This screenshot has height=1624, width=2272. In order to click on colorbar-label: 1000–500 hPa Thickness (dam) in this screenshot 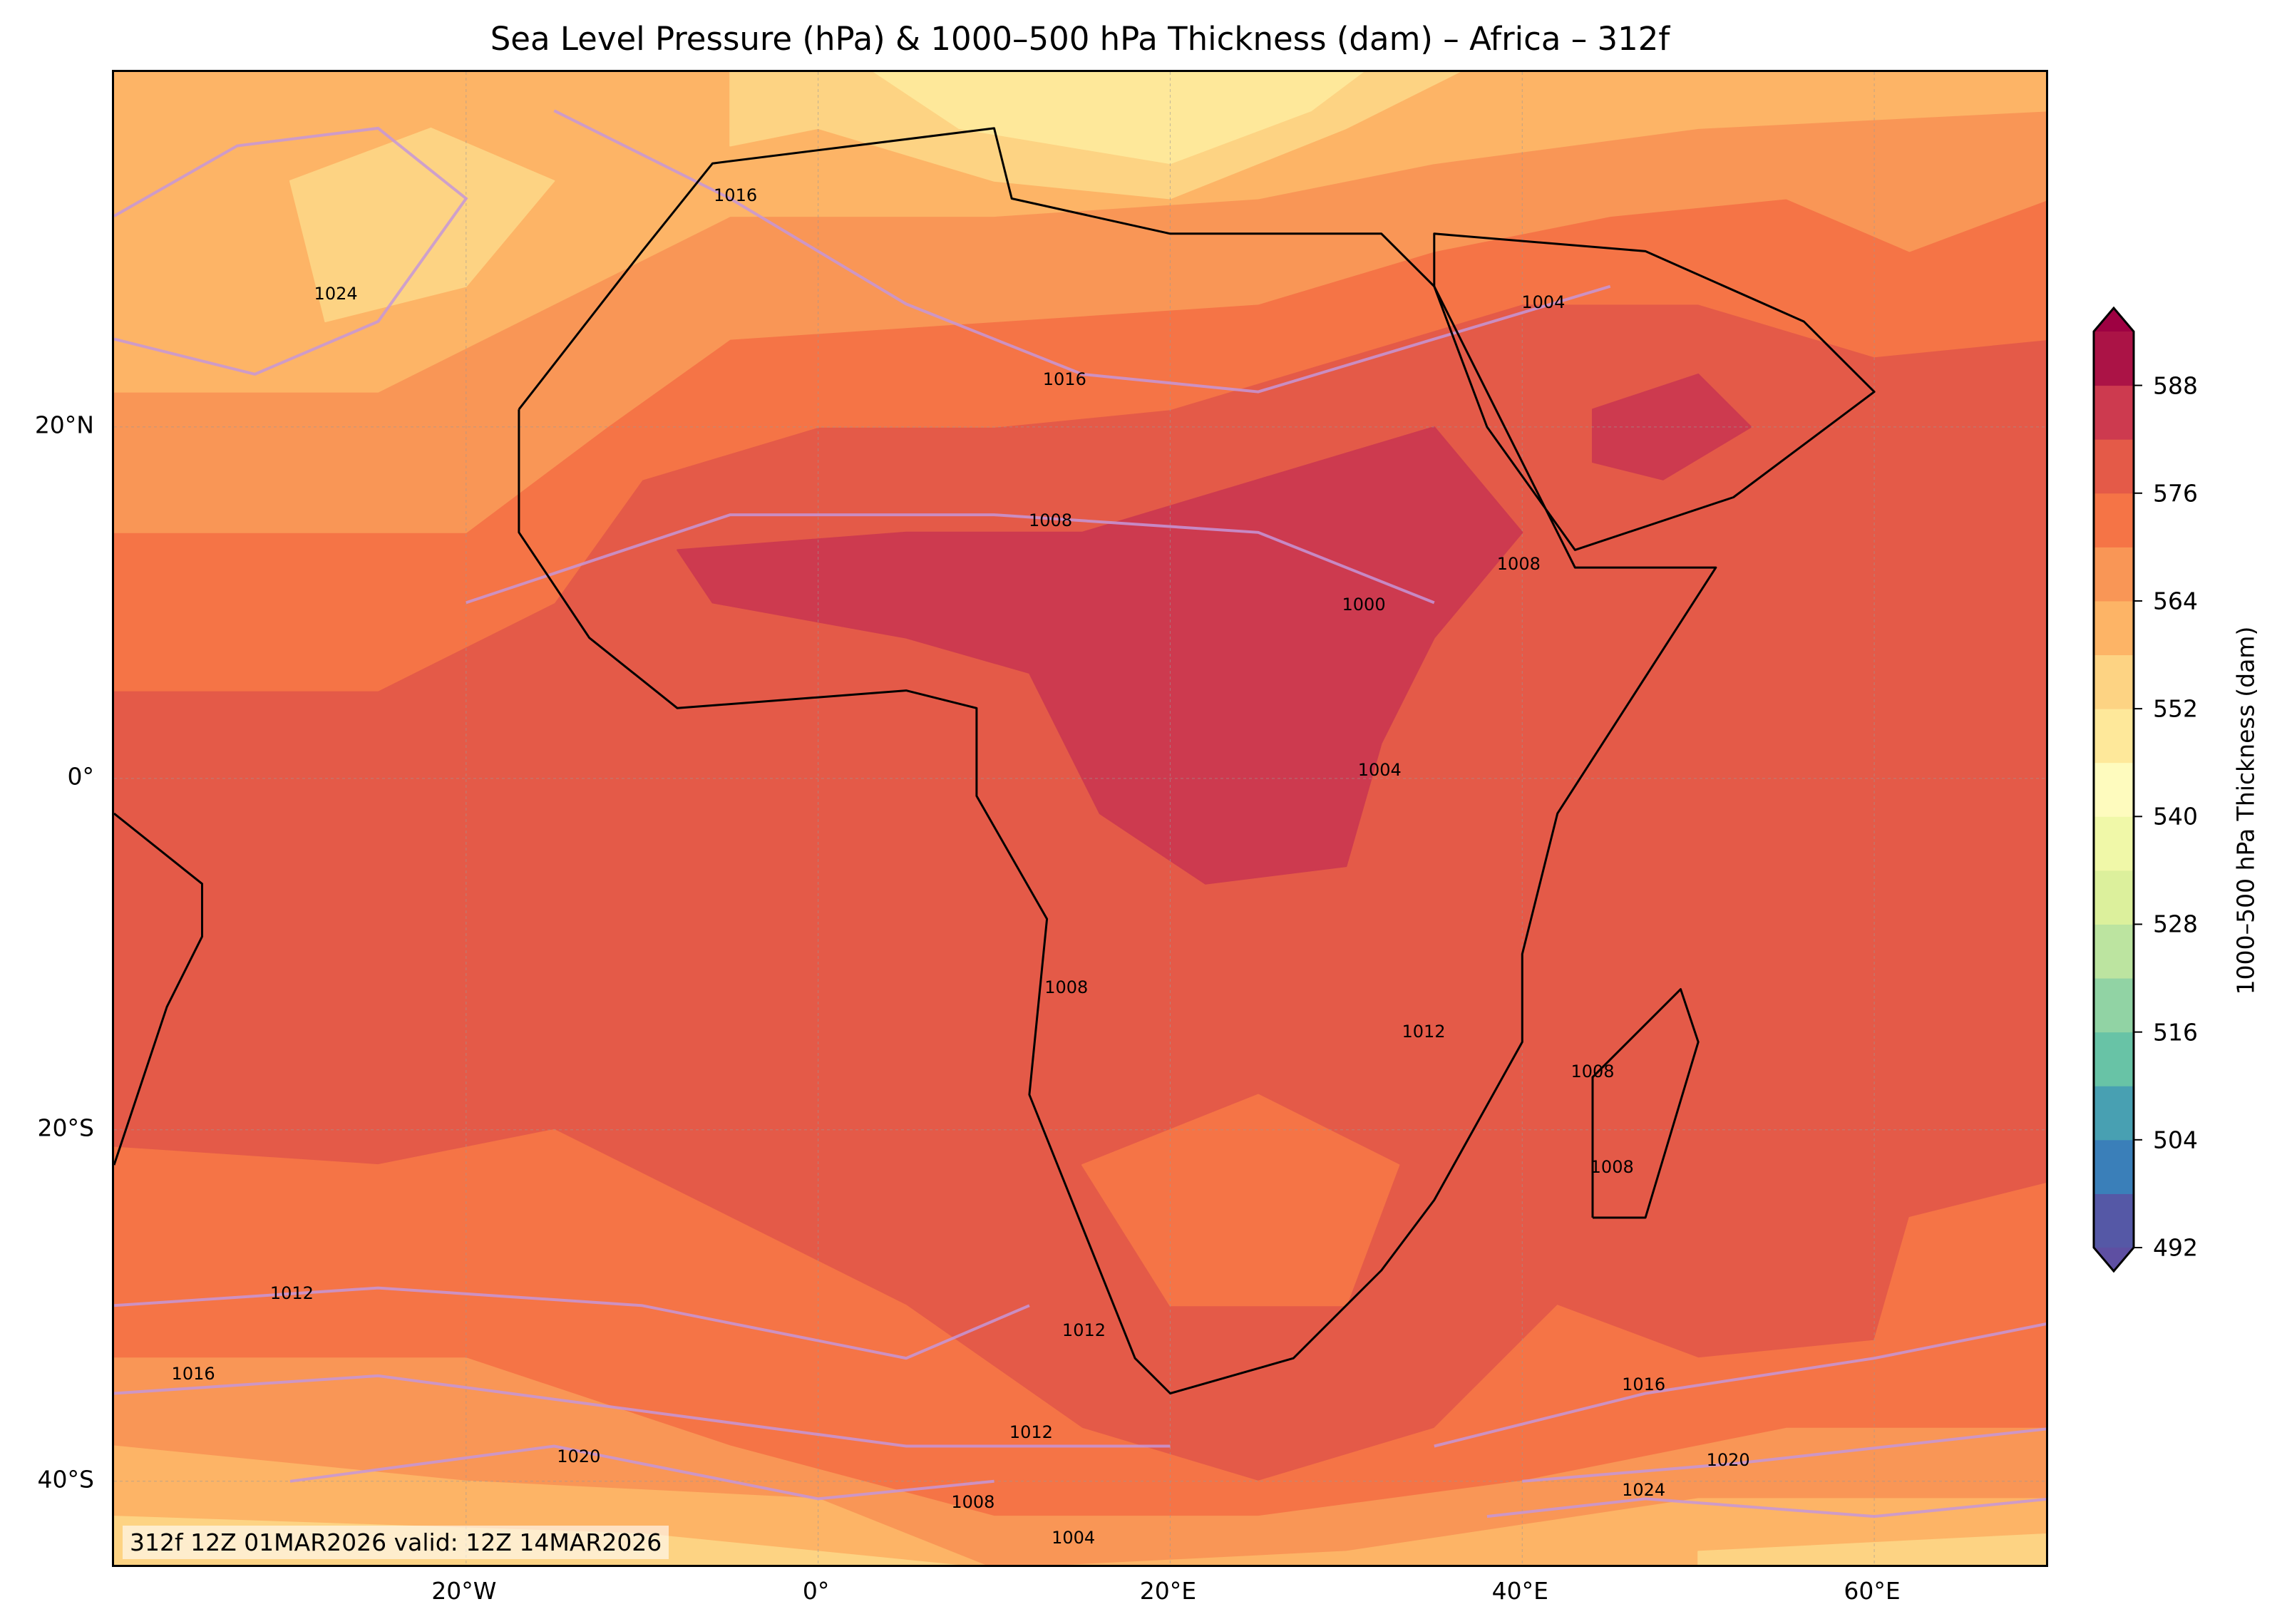, I will do `click(2245, 810)`.